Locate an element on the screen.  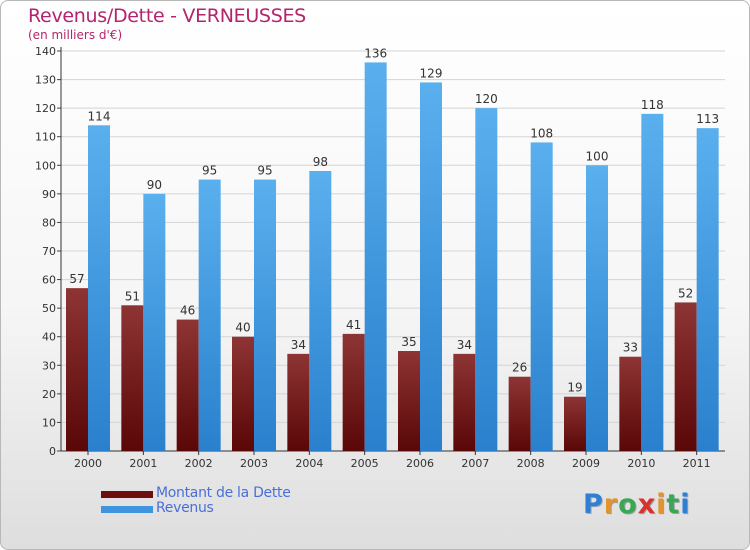
bar-debt-2003 is located at coordinates (243, 393).